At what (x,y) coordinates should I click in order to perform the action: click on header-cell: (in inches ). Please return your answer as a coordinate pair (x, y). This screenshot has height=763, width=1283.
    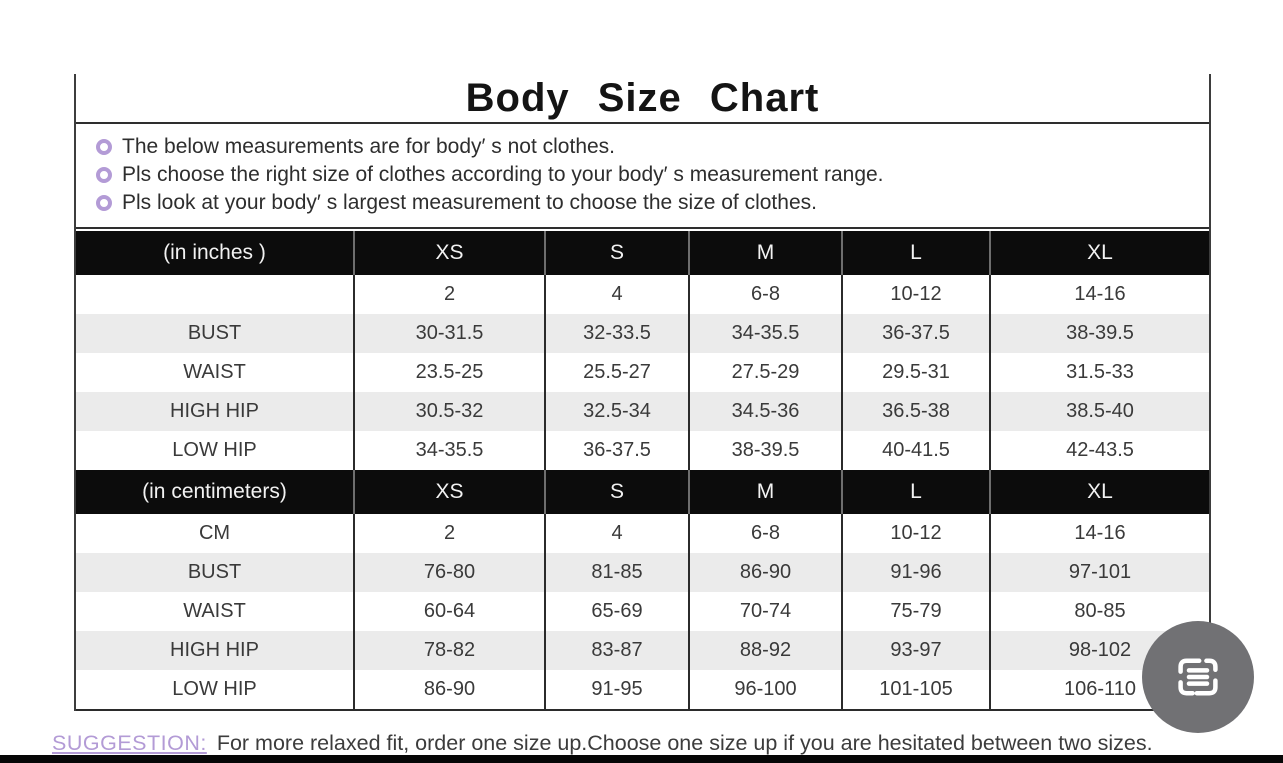
    Looking at the image, I should click on (215, 253).